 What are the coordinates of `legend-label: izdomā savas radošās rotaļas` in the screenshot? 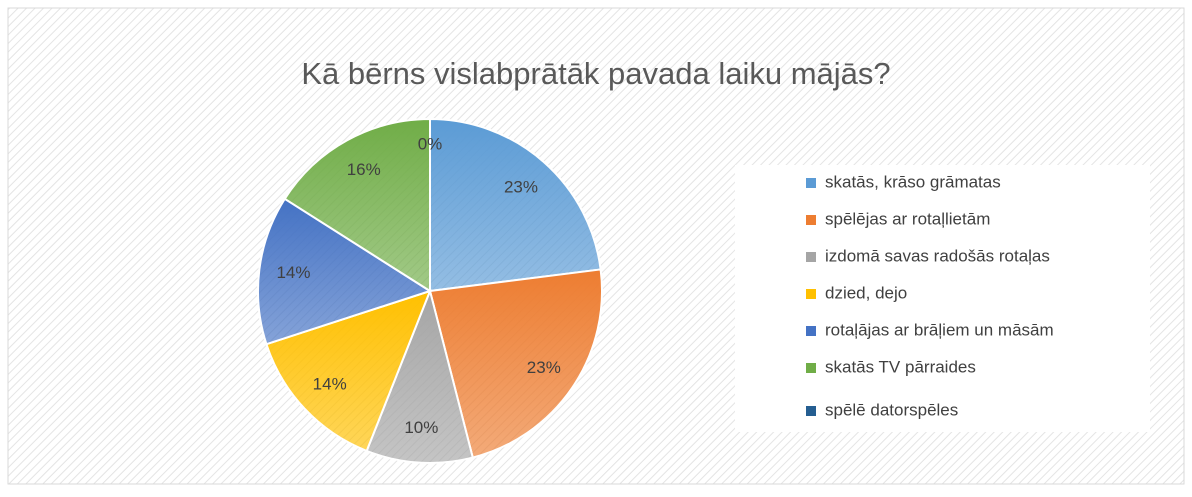 It's located at (937, 255).